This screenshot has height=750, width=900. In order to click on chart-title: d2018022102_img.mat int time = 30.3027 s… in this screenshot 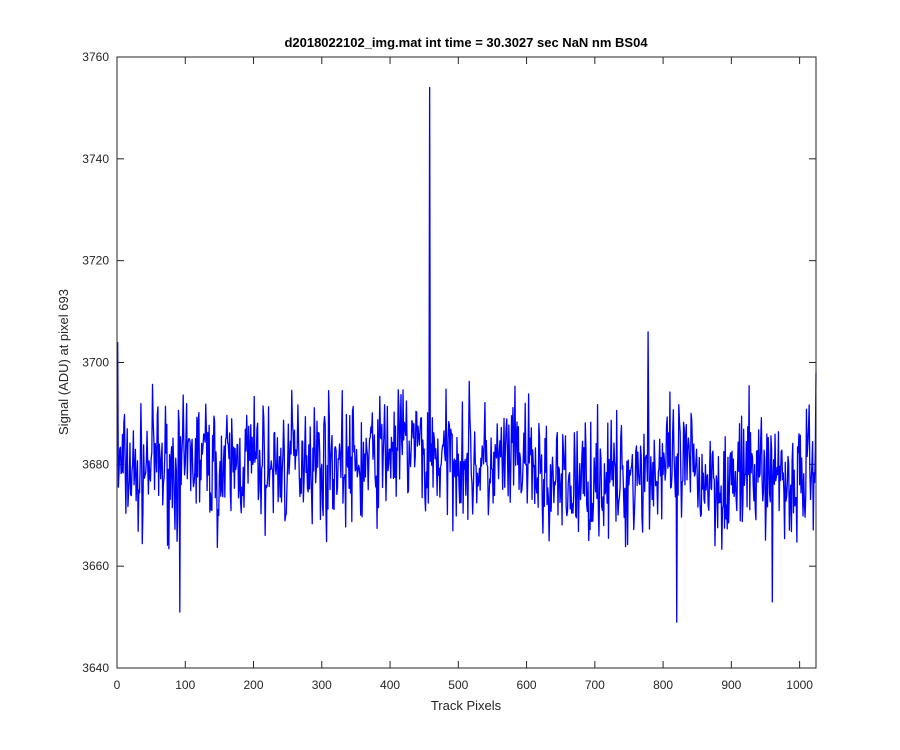, I will do `click(466, 42)`.